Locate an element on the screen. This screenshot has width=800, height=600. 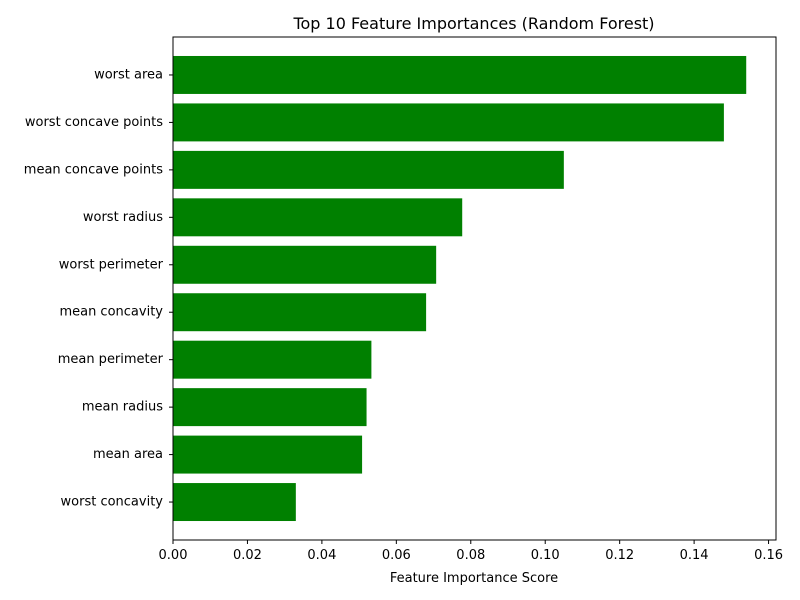
y-tick-label: mean concave points is located at coordinates (93, 169).